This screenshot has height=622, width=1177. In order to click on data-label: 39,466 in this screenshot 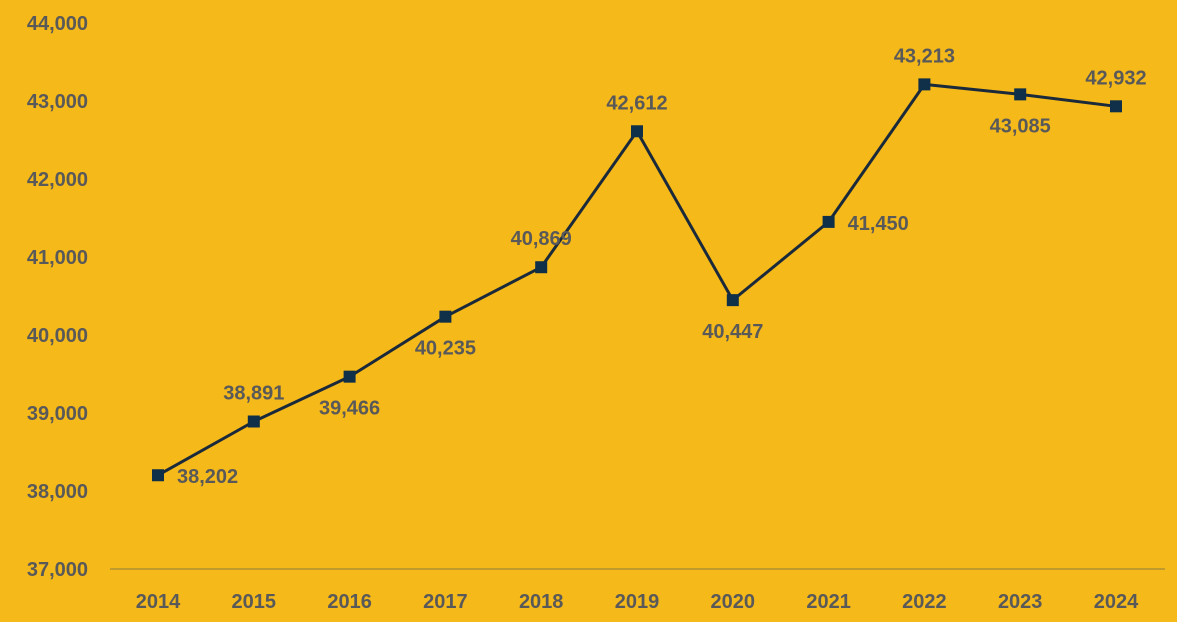, I will do `click(349, 409)`.